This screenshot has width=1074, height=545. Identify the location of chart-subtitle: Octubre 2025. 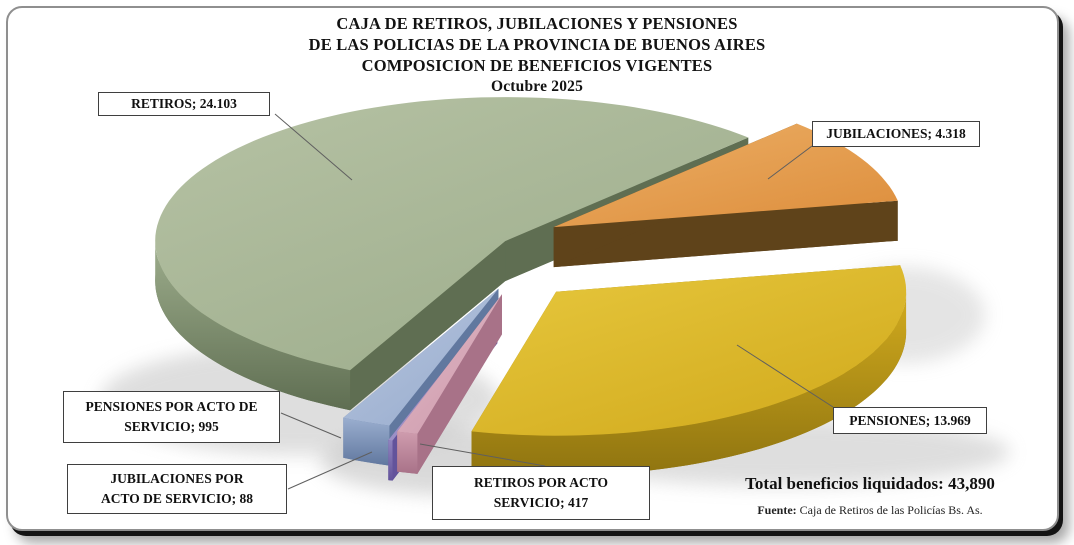
(537, 86).